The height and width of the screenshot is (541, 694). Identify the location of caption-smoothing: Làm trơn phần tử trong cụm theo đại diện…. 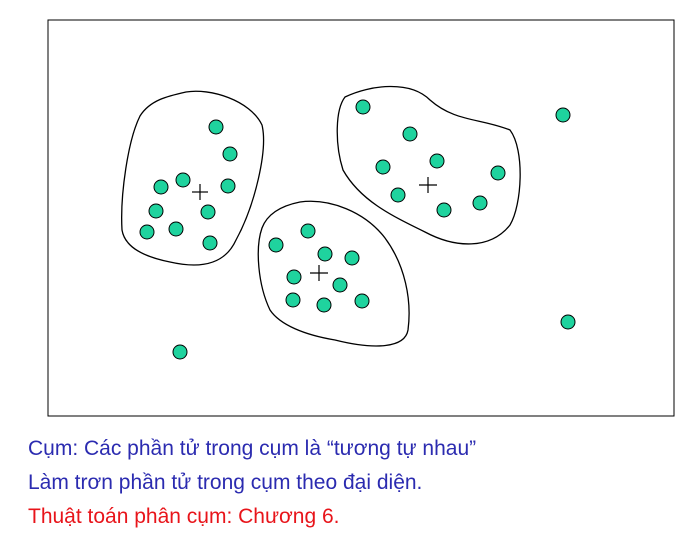
(225, 482).